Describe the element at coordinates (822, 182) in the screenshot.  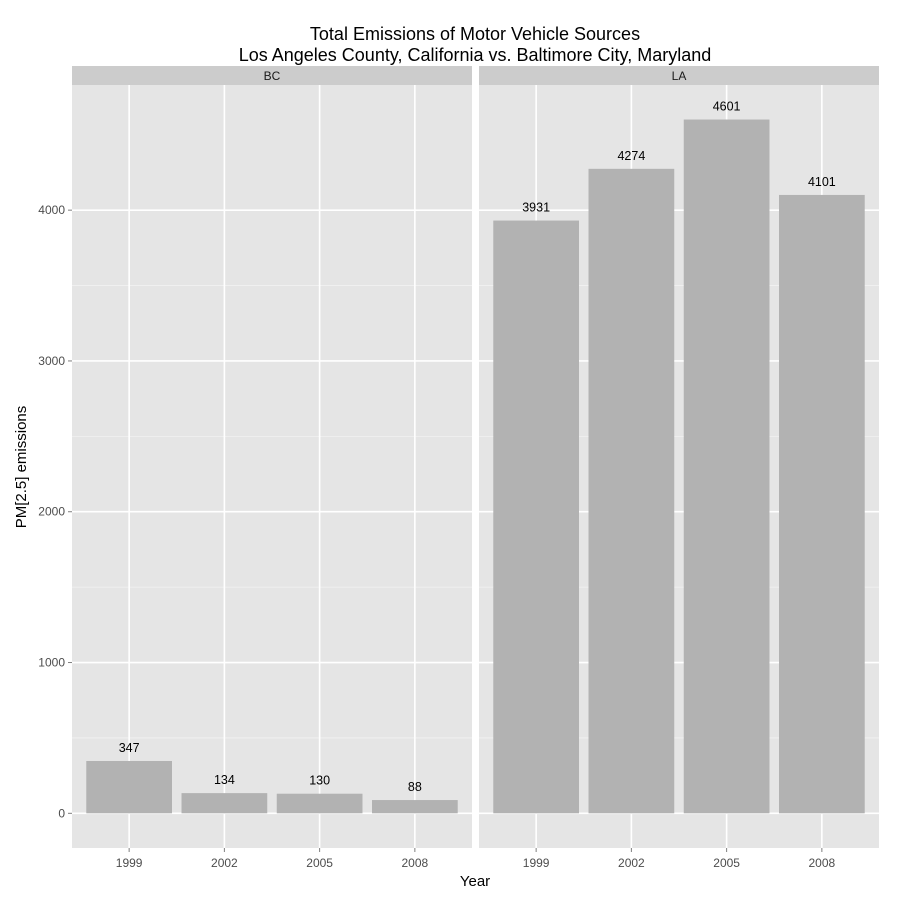
I see `bar-data-label: 4101` at that location.